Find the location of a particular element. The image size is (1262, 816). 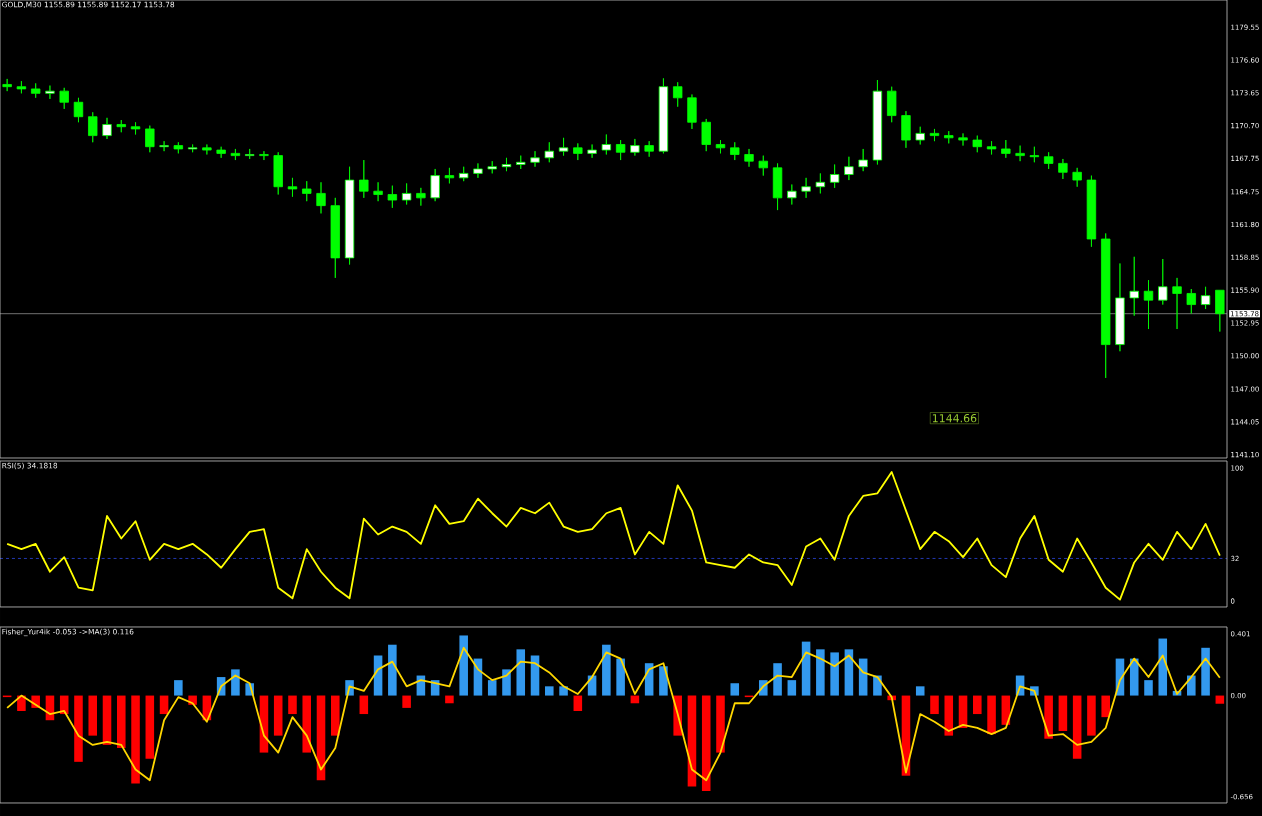

annotation: 1144.66 is located at coordinates (954, 418).